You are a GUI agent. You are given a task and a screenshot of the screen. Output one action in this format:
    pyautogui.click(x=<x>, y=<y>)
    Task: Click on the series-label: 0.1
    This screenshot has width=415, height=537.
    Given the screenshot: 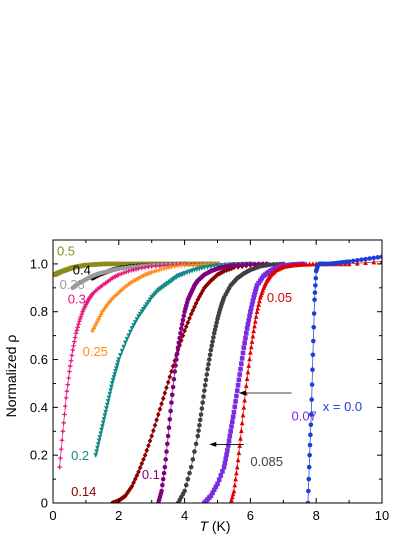 What is the action you would take?
    pyautogui.click(x=151, y=474)
    